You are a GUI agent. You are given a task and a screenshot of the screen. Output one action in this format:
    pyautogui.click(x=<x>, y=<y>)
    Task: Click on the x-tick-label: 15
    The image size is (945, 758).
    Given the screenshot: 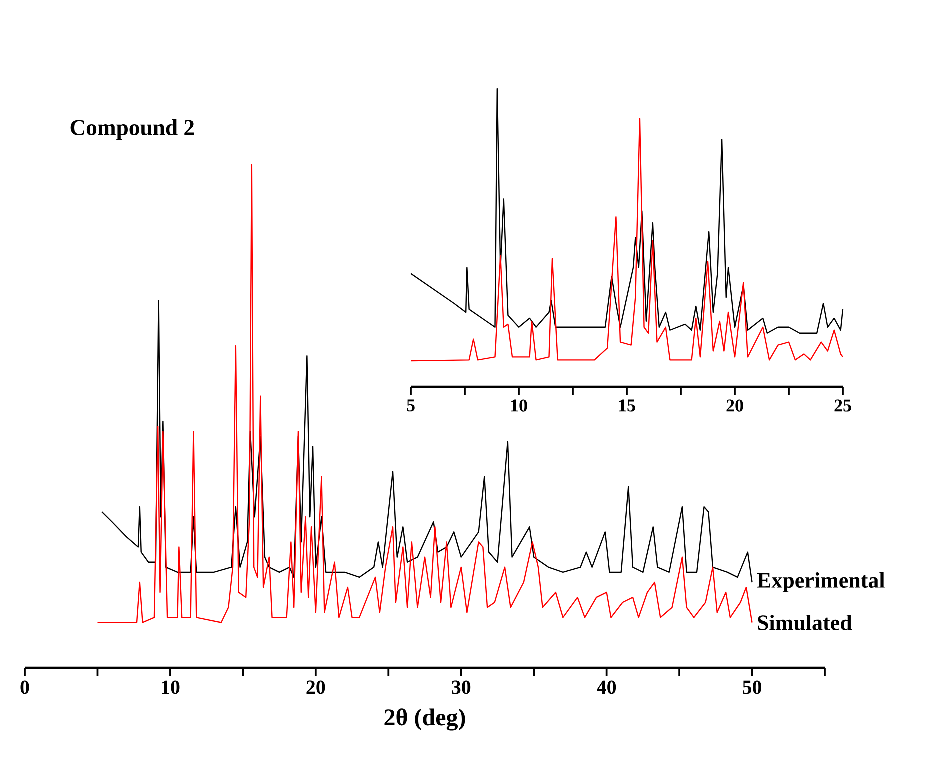 What is the action you would take?
    pyautogui.click(x=627, y=406)
    